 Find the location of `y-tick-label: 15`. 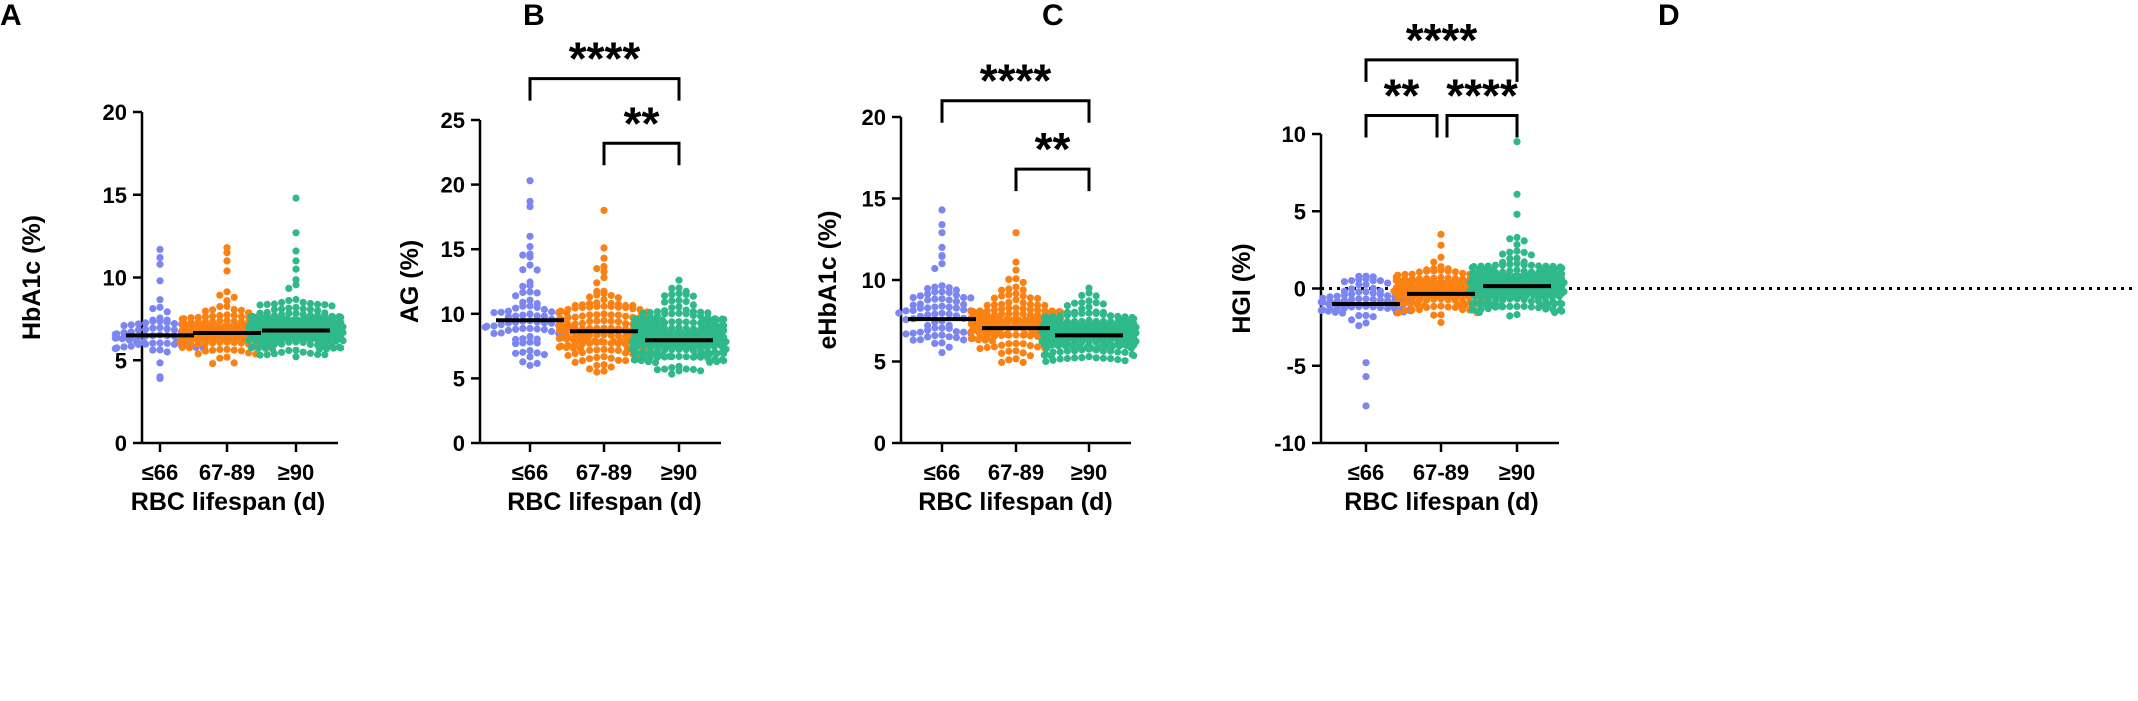

y-tick-label: 15 is located at coordinates (874, 199).